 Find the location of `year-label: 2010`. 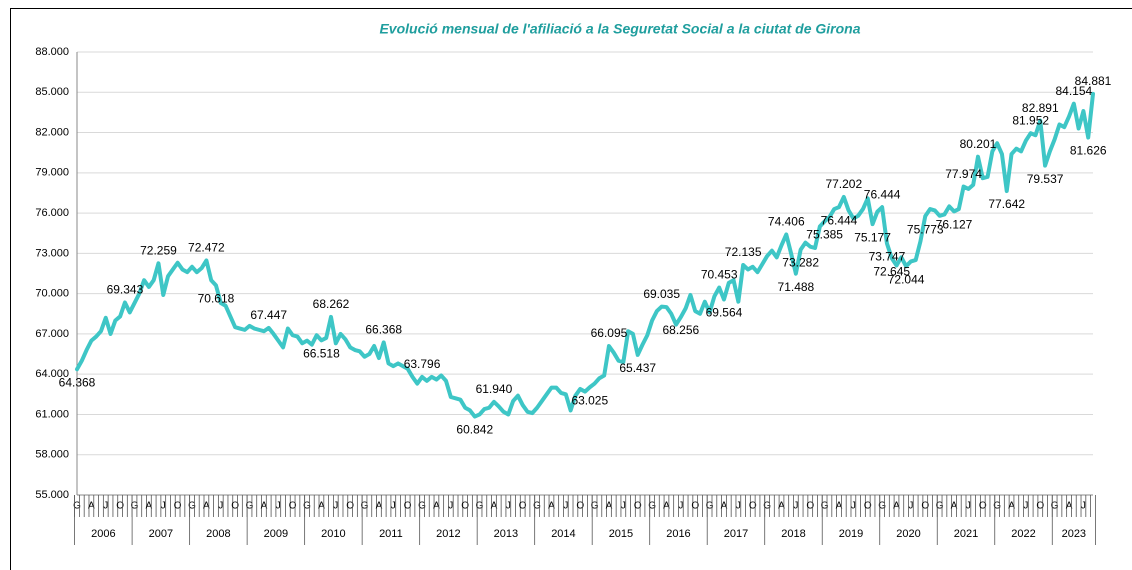

year-label: 2010 is located at coordinates (333, 534).